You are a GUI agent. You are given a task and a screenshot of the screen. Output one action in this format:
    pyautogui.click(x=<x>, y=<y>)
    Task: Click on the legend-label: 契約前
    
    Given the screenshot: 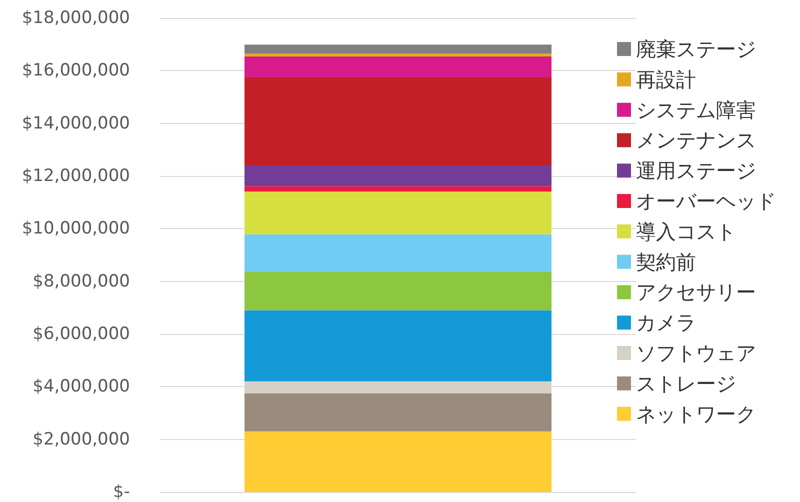 What is the action you would take?
    pyautogui.click(x=666, y=262)
    